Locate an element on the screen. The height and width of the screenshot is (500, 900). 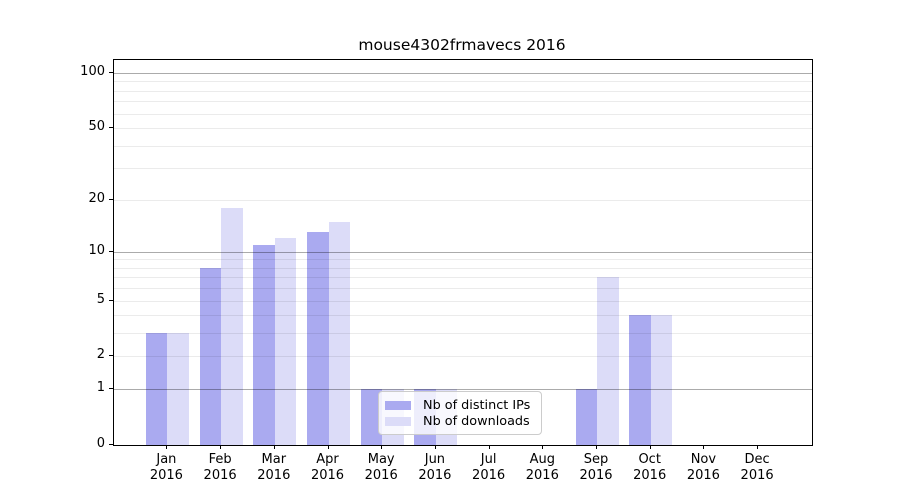
x-tick-label-jun: Jun 2016 is located at coordinates (435, 468).